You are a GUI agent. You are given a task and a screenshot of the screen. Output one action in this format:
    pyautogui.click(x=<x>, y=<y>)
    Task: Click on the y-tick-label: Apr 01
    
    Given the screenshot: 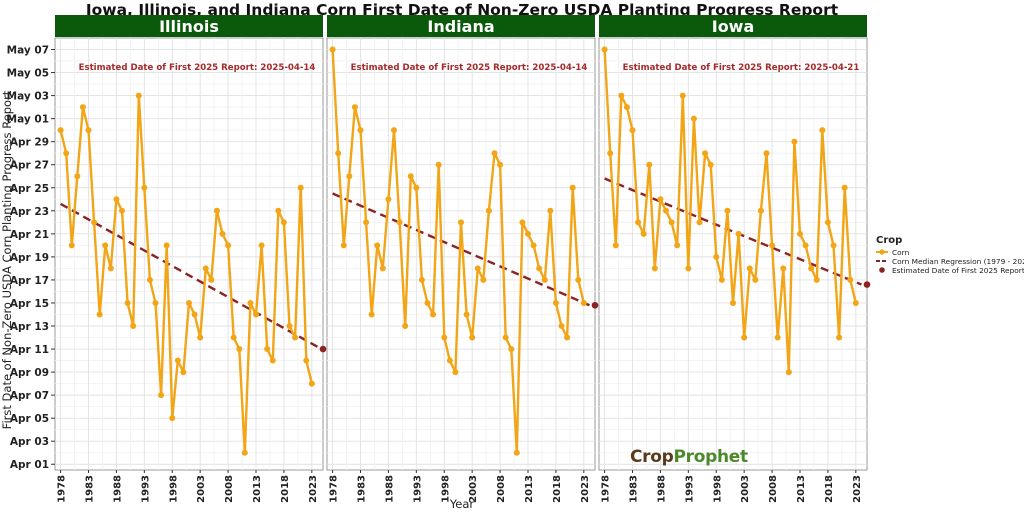 What is the action you would take?
    pyautogui.click(x=29, y=465)
    